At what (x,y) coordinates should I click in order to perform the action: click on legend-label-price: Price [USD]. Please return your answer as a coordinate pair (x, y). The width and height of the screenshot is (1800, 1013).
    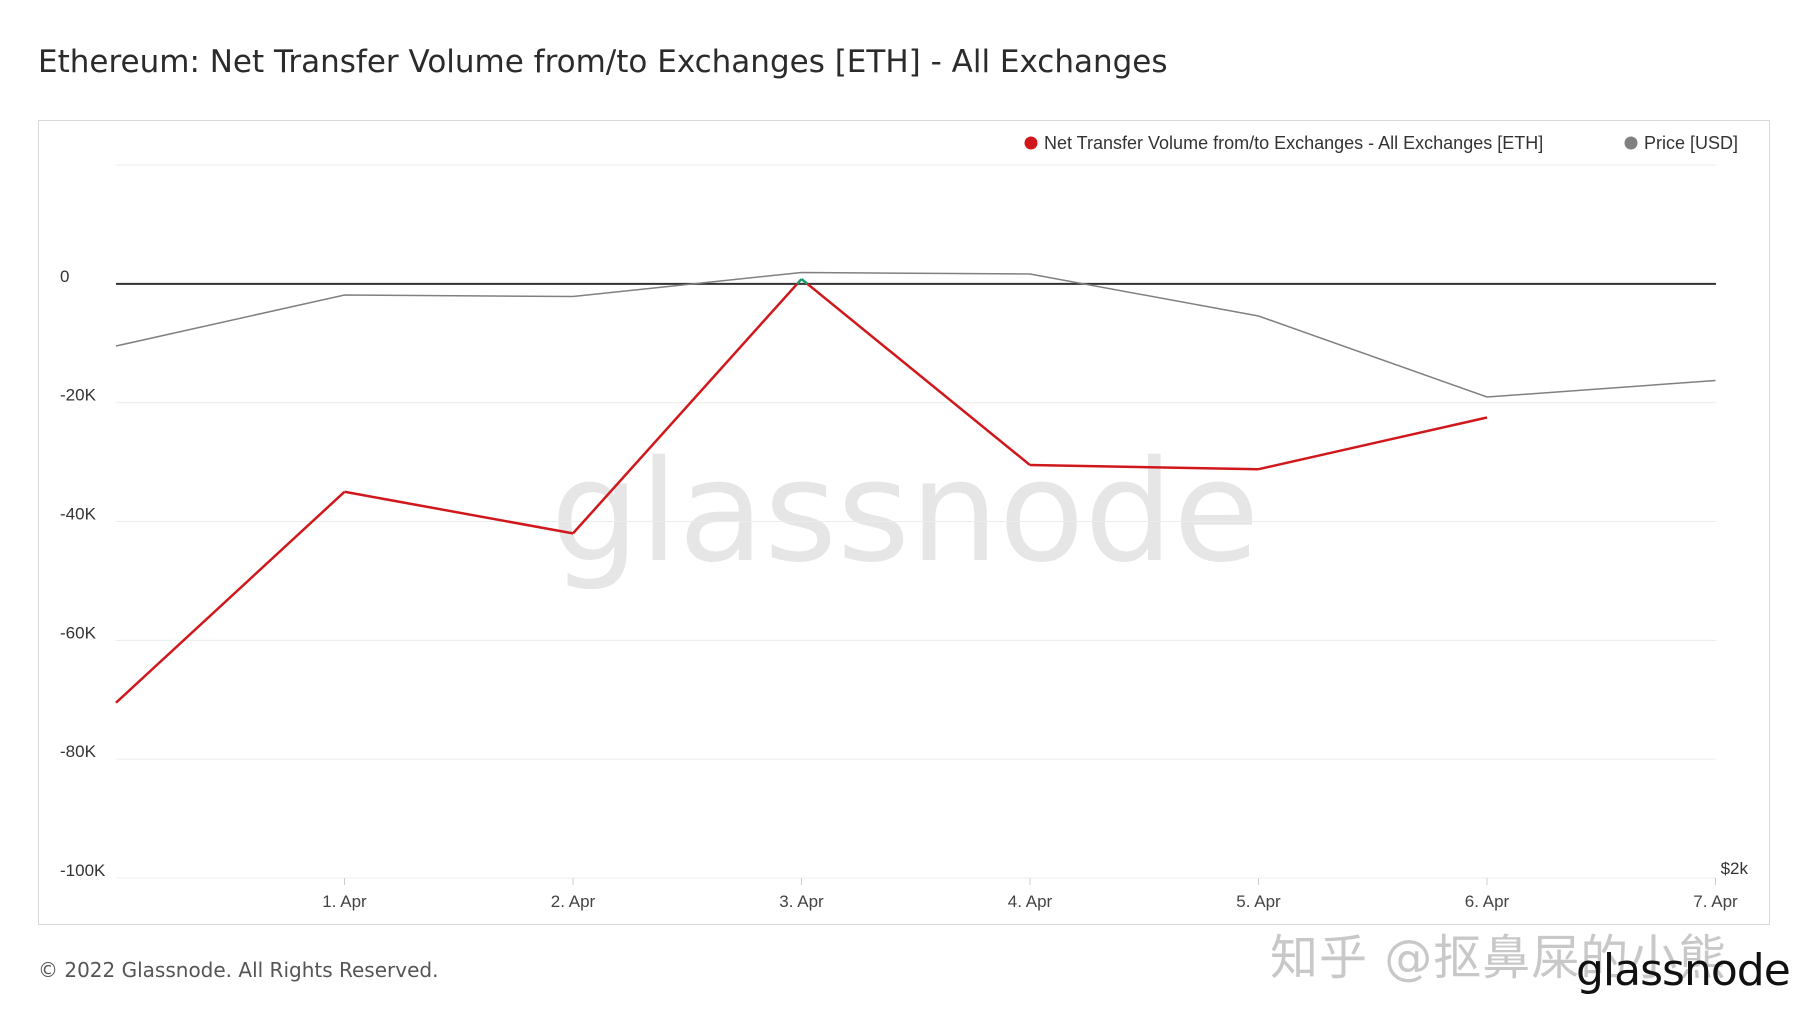
    Looking at the image, I should click on (1691, 143).